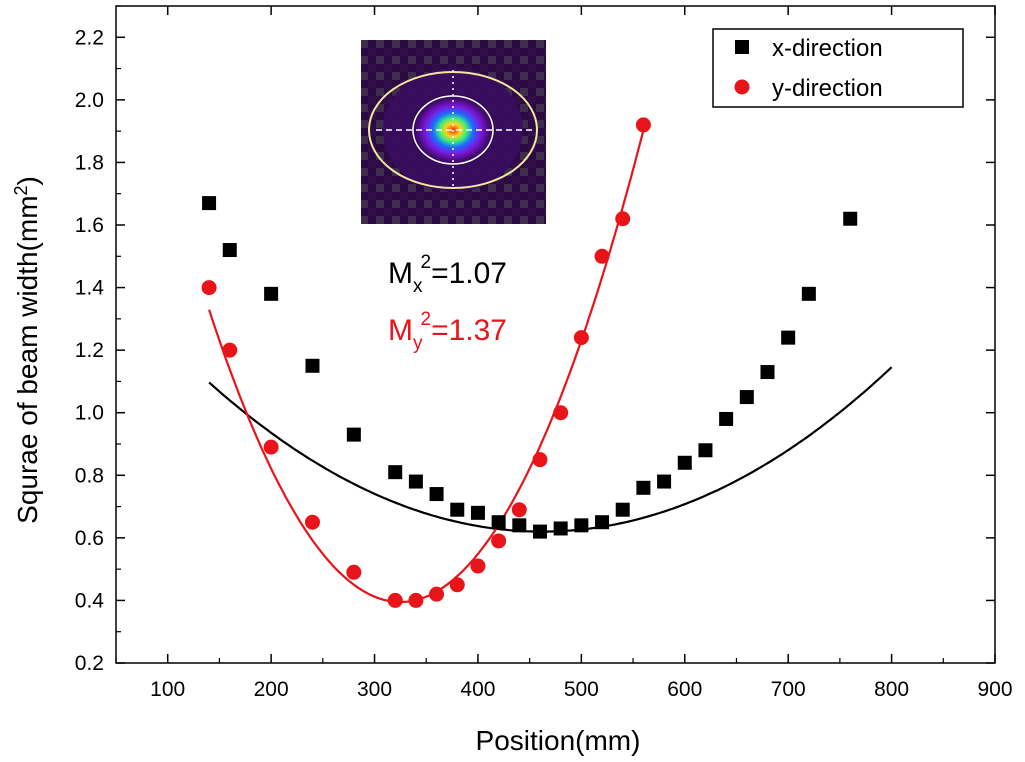 The width and height of the screenshot is (1025, 762). I want to click on annotation-mx2-sub: x, so click(418, 286).